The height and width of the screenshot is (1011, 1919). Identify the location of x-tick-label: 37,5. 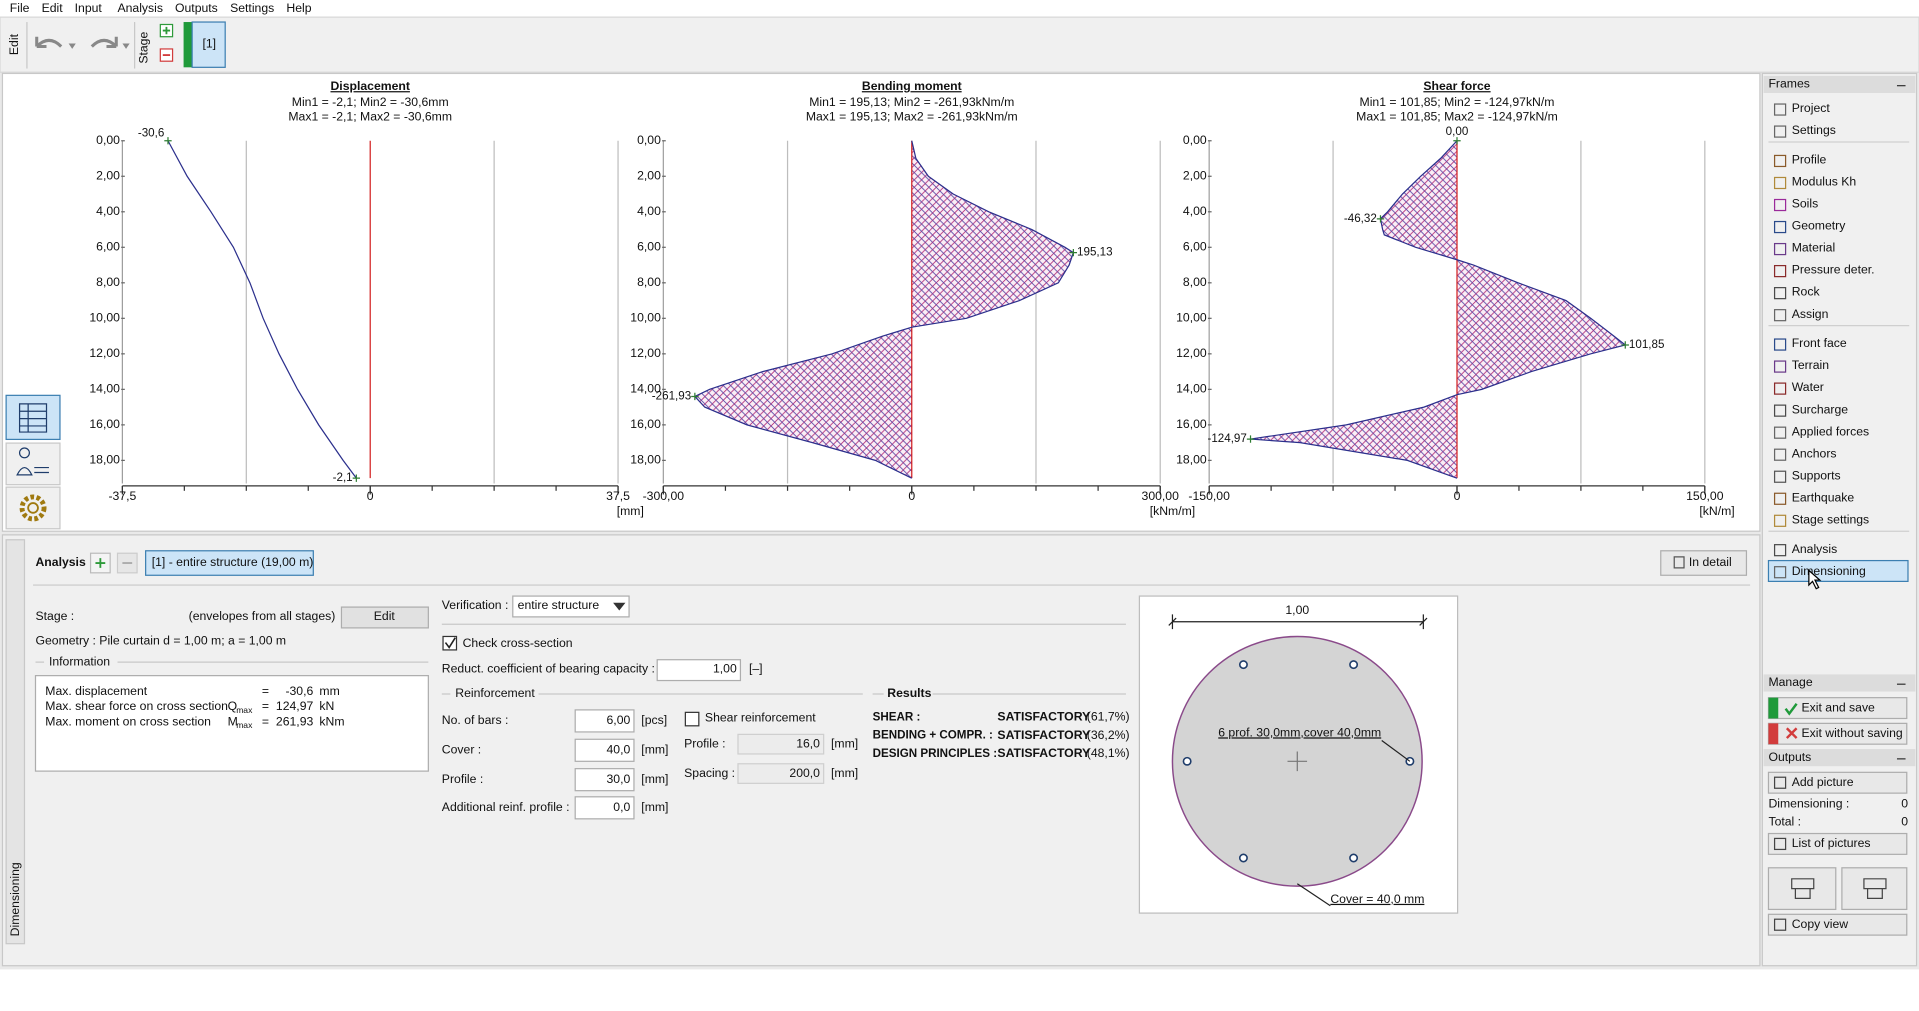
(618, 496).